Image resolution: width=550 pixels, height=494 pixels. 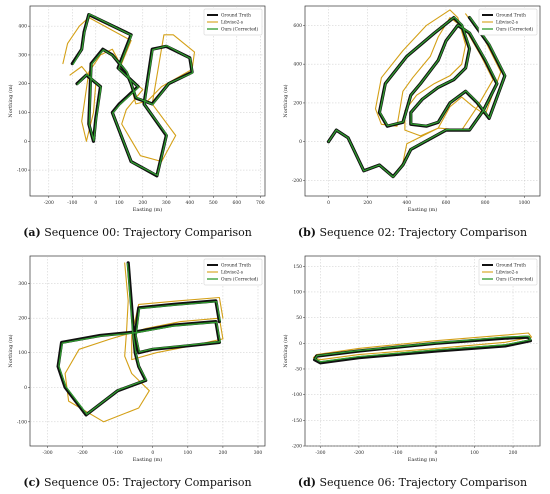 What do you see at coordinates (485, 203) in the screenshot?
I see `x-tick-label: 800` at bounding box center [485, 203].